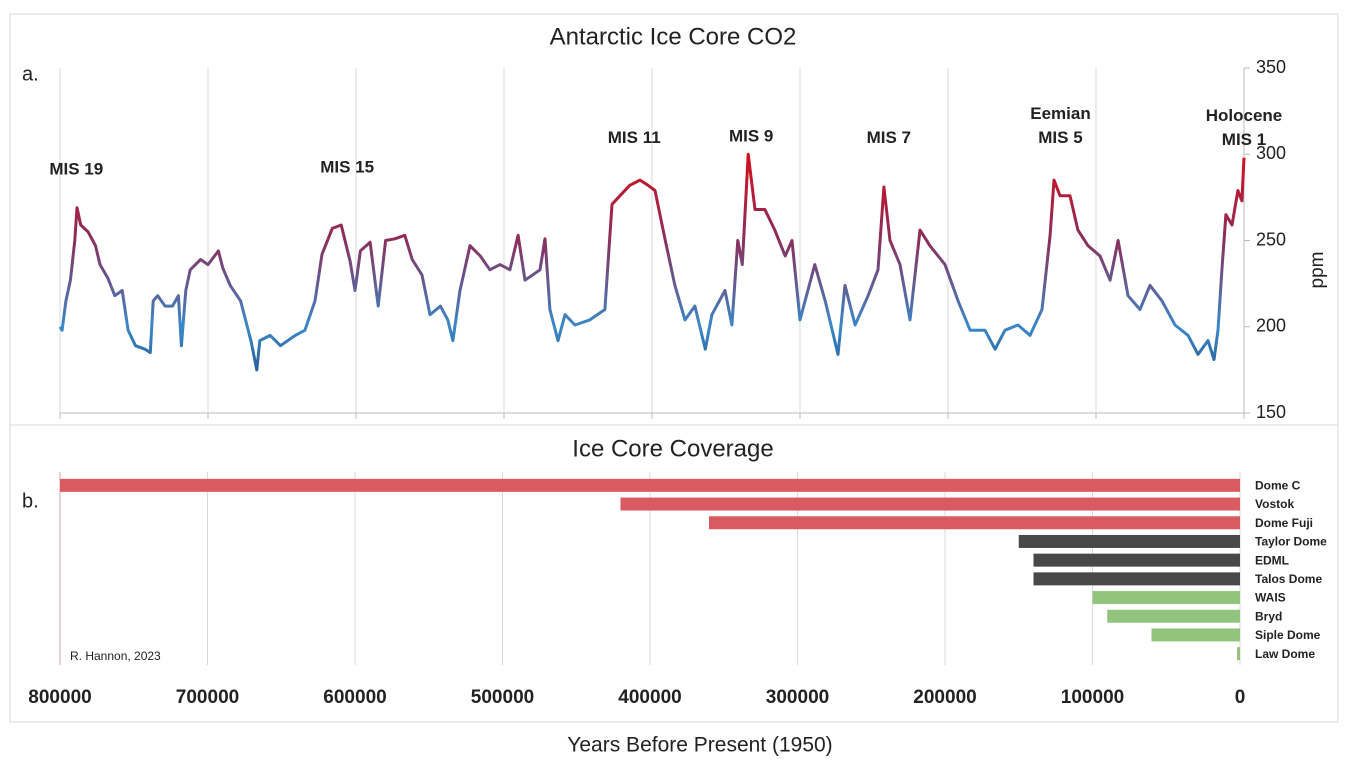  I want to click on chart-title: Antarctic Ice Core CO2, so click(673, 36).